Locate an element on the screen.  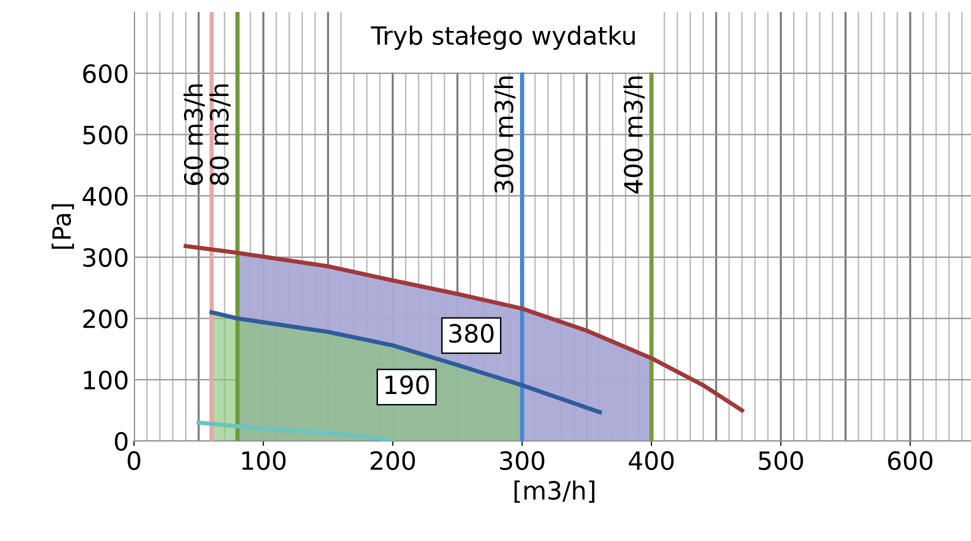
annotation: 190 is located at coordinates (407, 384).